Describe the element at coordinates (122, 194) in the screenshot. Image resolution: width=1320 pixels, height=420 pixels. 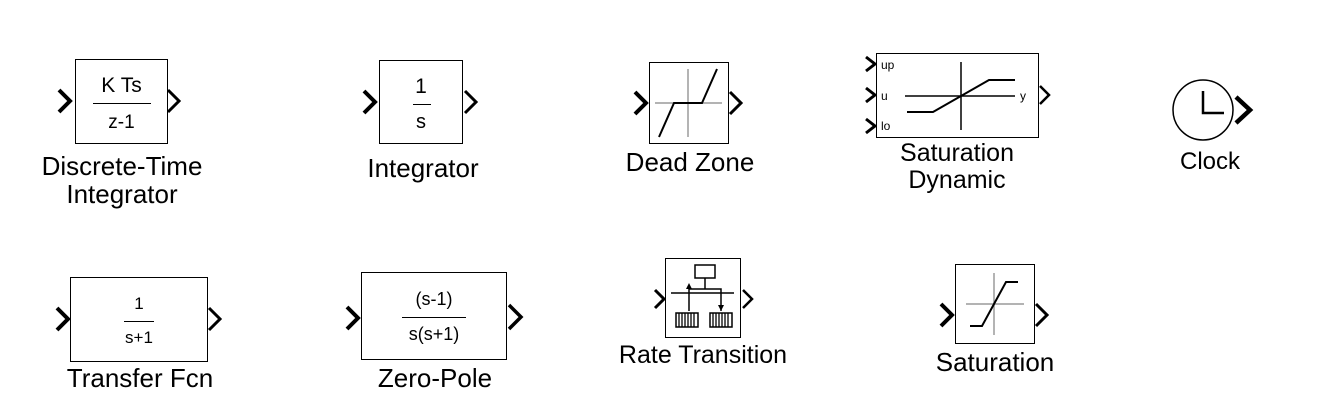
I see `label-line: Integrator` at that location.